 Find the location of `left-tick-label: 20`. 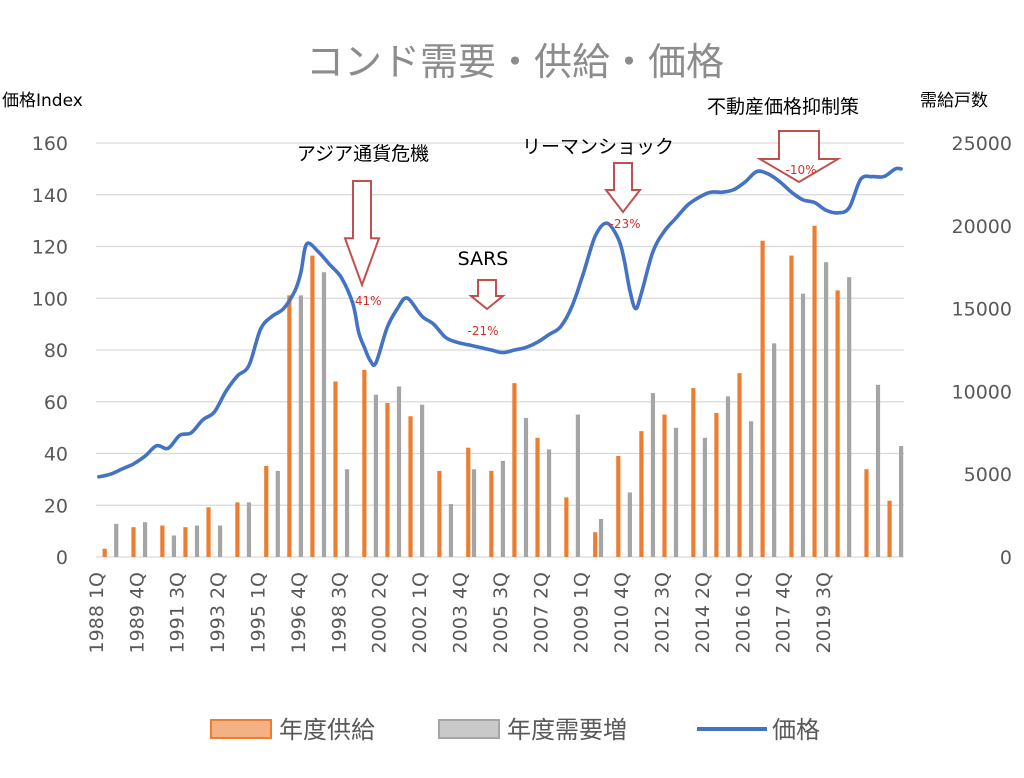

left-tick-label: 20 is located at coordinates (56, 506).